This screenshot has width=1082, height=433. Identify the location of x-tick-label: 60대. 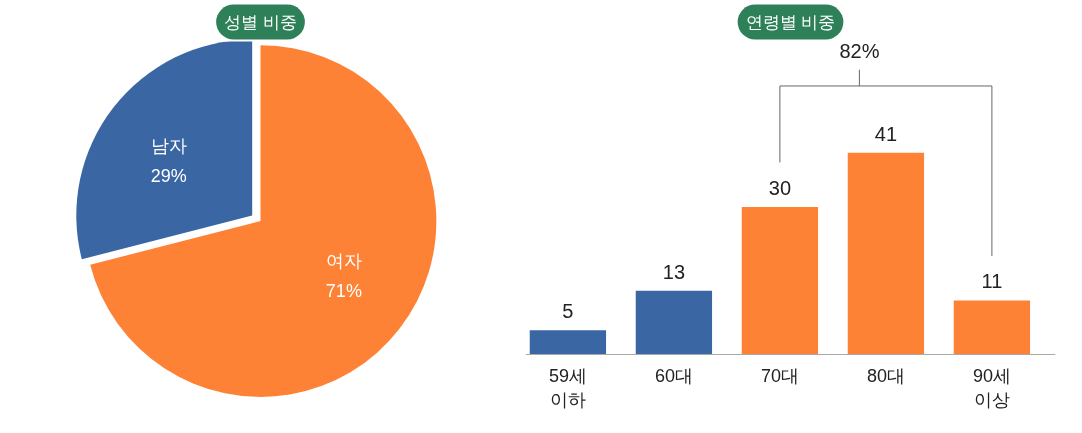
(673, 375).